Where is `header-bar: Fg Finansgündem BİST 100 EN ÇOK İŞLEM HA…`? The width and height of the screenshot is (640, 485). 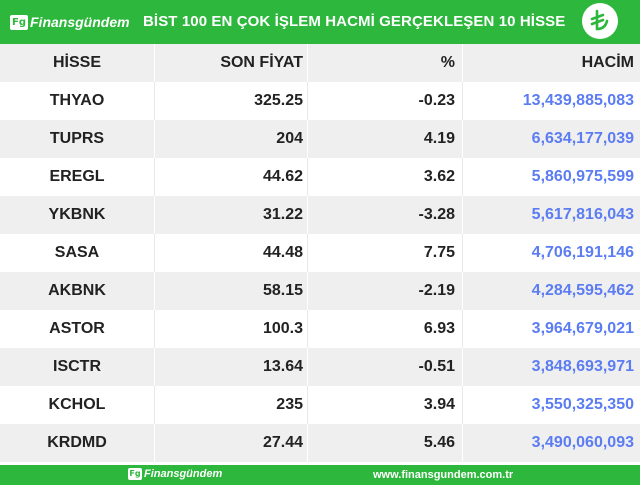
header-bar: Fg Finansgündem BİST 100 EN ÇOK İŞLEM HA… is located at coordinates (320, 22).